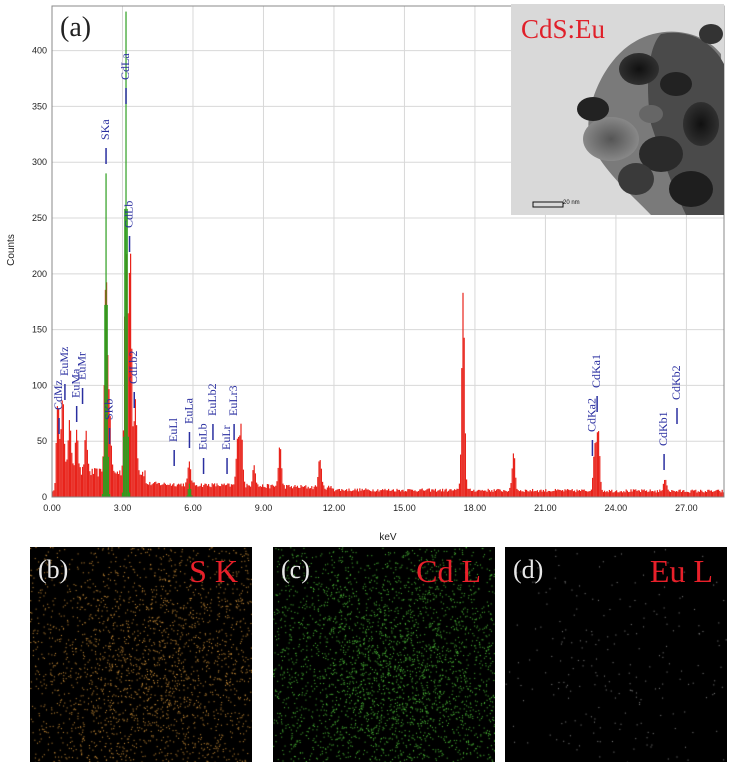 Image resolution: width=731 pixels, height=766 pixels. Describe the element at coordinates (571, 203) in the screenshot. I see `scale-bar-label: 20 nm` at that location.